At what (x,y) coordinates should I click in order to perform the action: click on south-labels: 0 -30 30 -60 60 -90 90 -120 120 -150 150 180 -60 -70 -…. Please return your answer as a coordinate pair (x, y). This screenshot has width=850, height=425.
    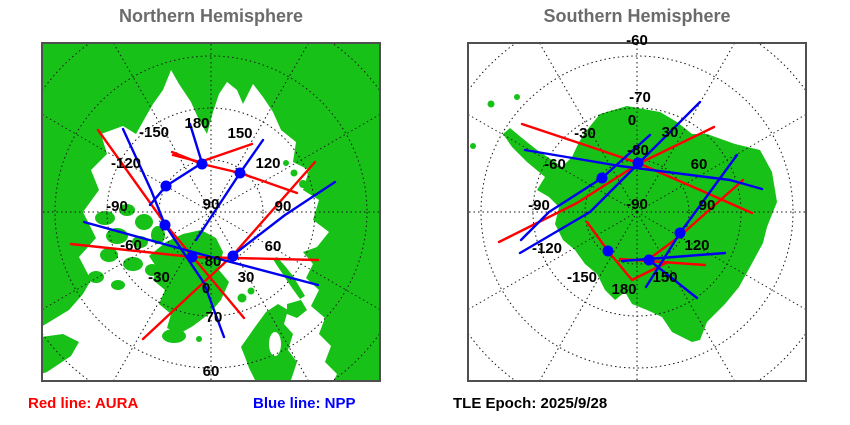
    Looking at the image, I should click on (621, 165).